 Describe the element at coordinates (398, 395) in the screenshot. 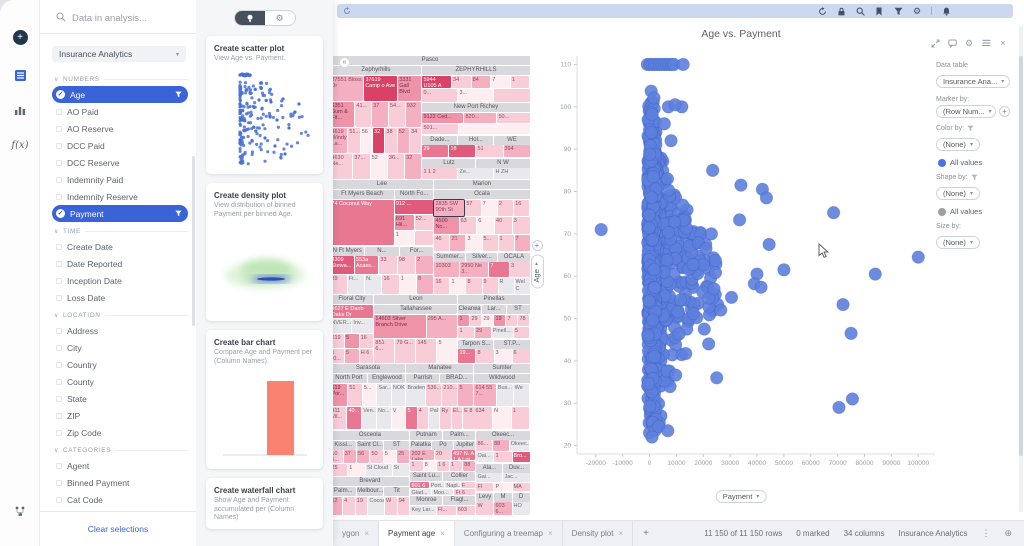

I see `treemap-tile: NOK` at that location.